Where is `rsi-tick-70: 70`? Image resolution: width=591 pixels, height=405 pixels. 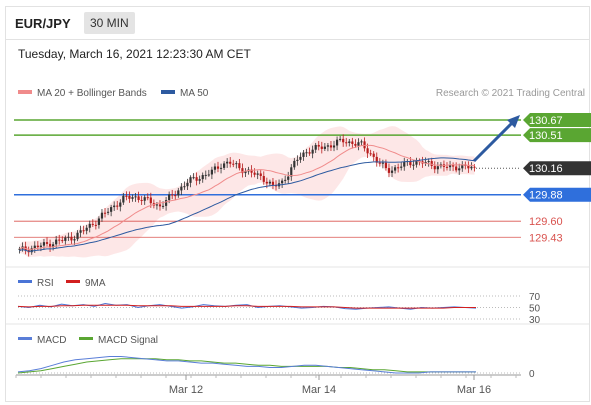
rsi-tick-70: 70 is located at coordinates (535, 297).